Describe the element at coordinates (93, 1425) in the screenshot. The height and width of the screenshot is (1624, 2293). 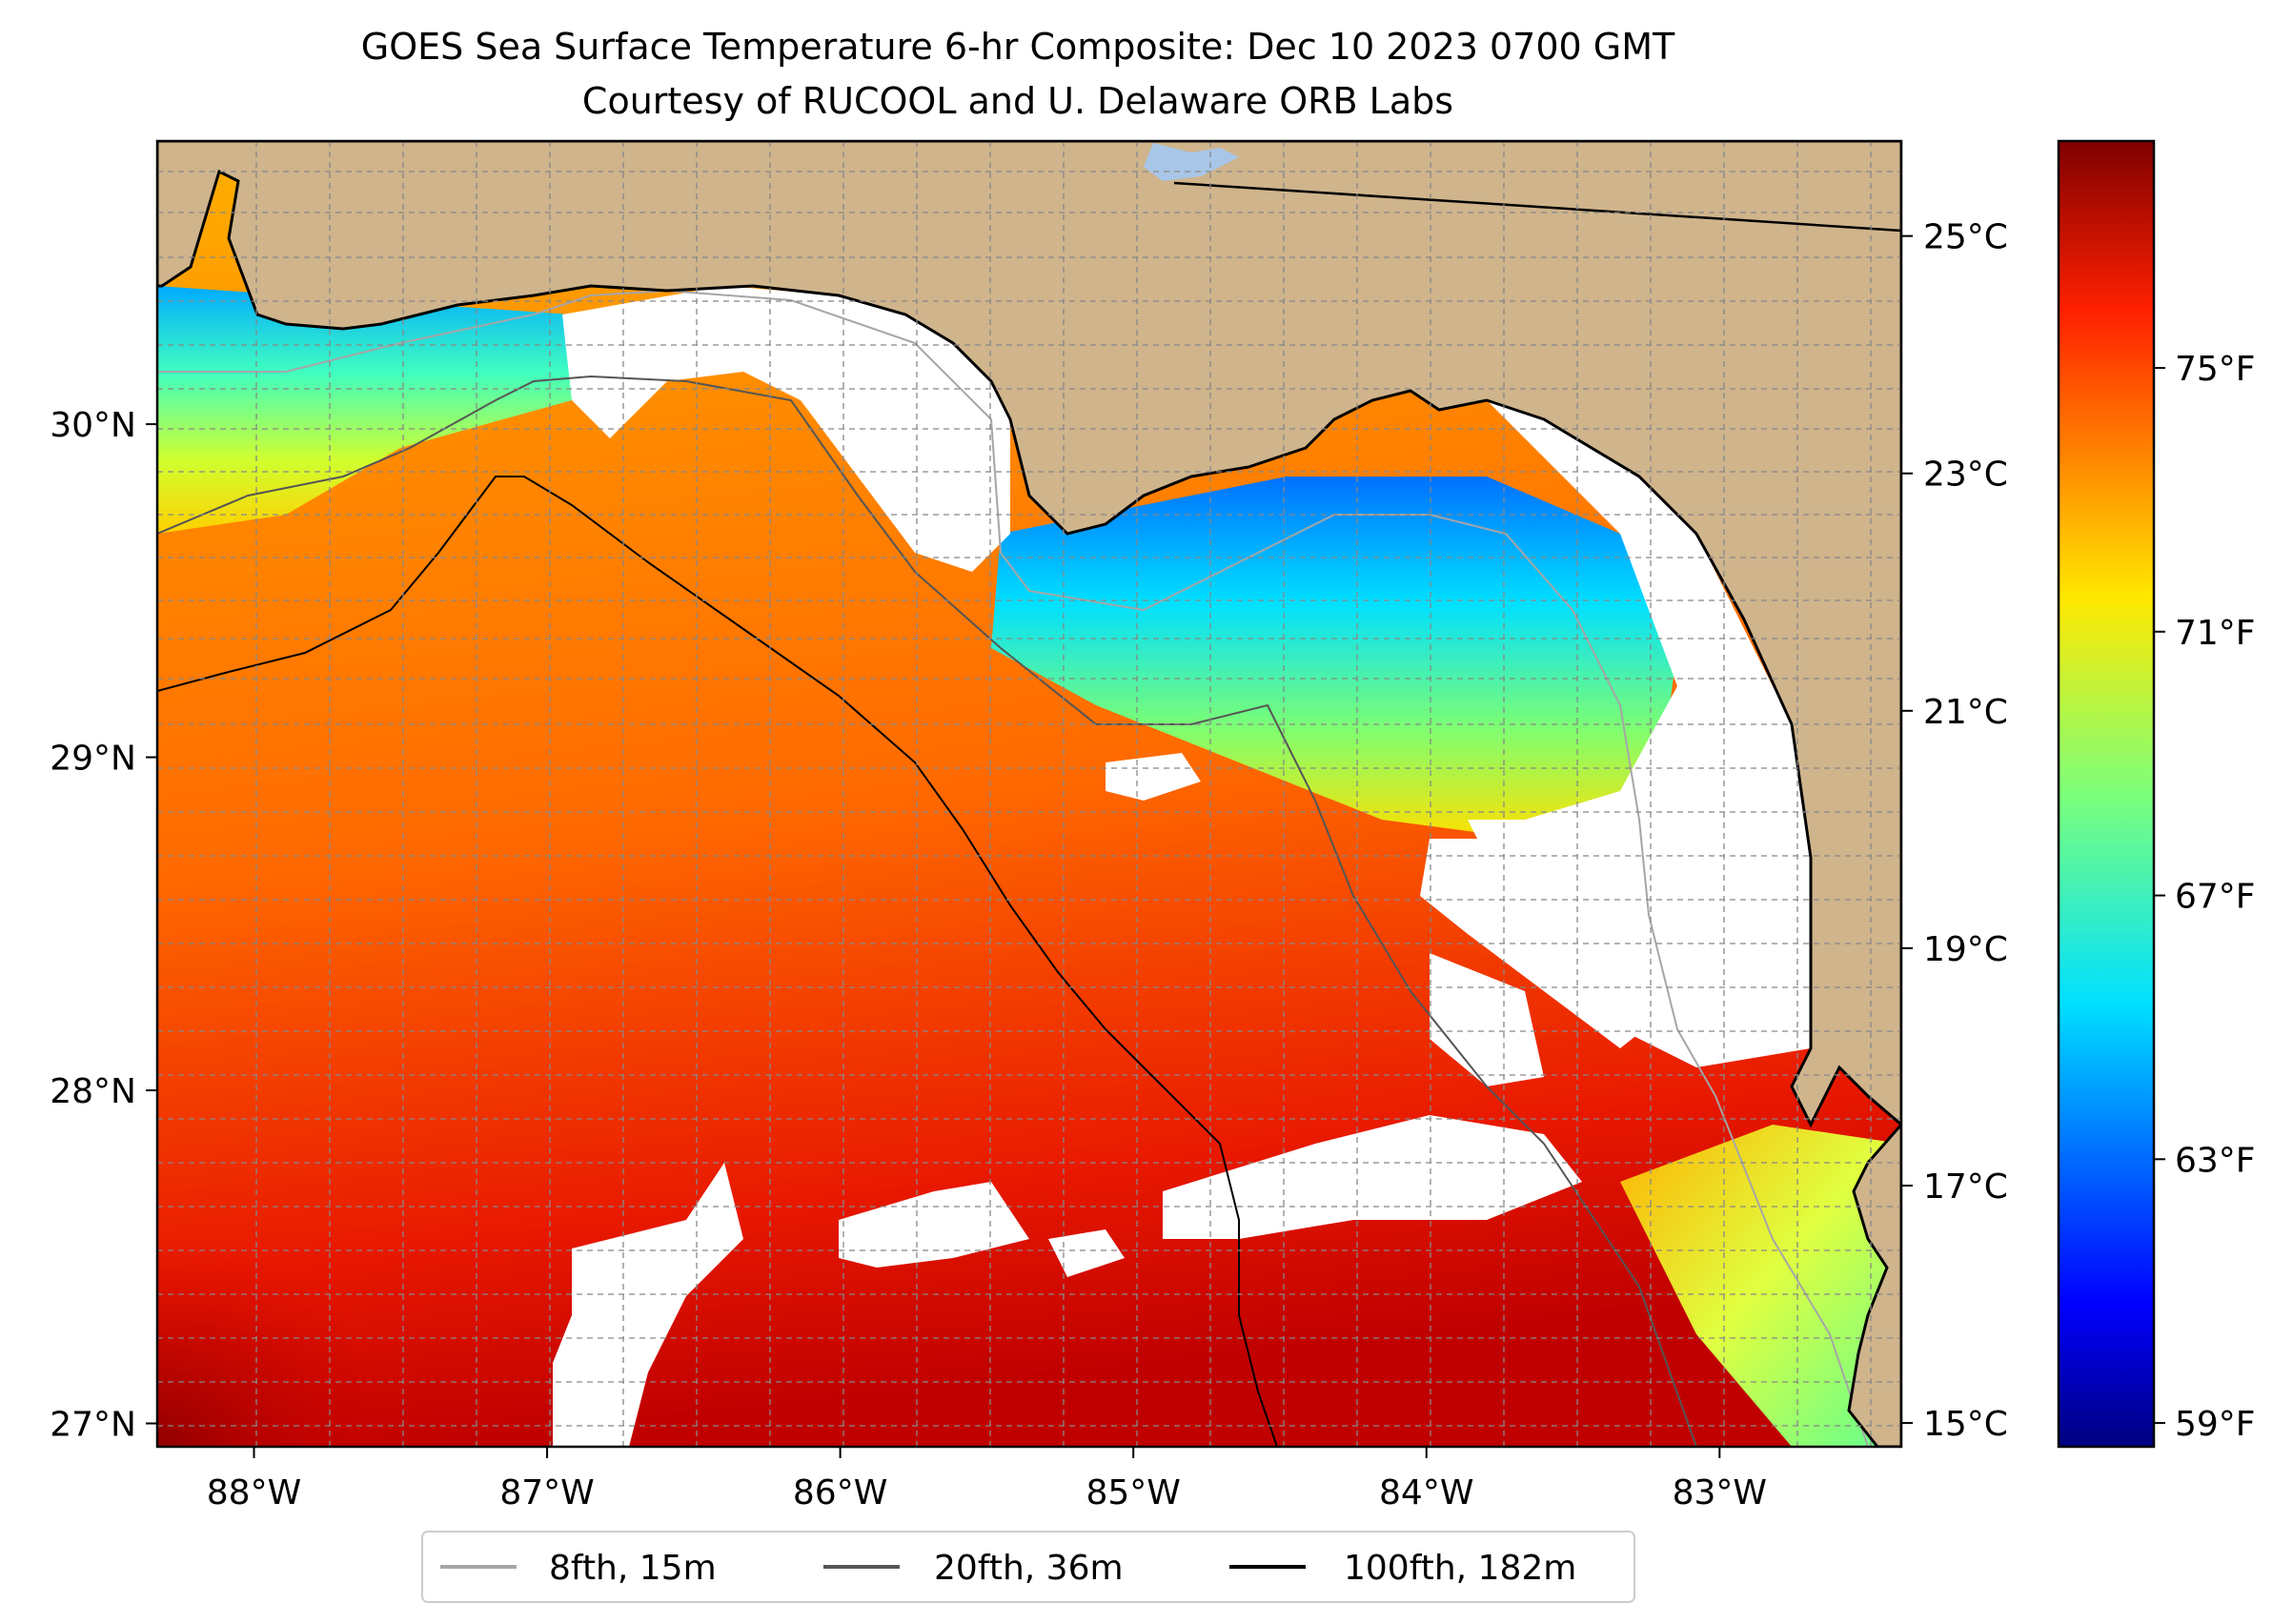
I see `lat-tick-label: 27°N` at that location.